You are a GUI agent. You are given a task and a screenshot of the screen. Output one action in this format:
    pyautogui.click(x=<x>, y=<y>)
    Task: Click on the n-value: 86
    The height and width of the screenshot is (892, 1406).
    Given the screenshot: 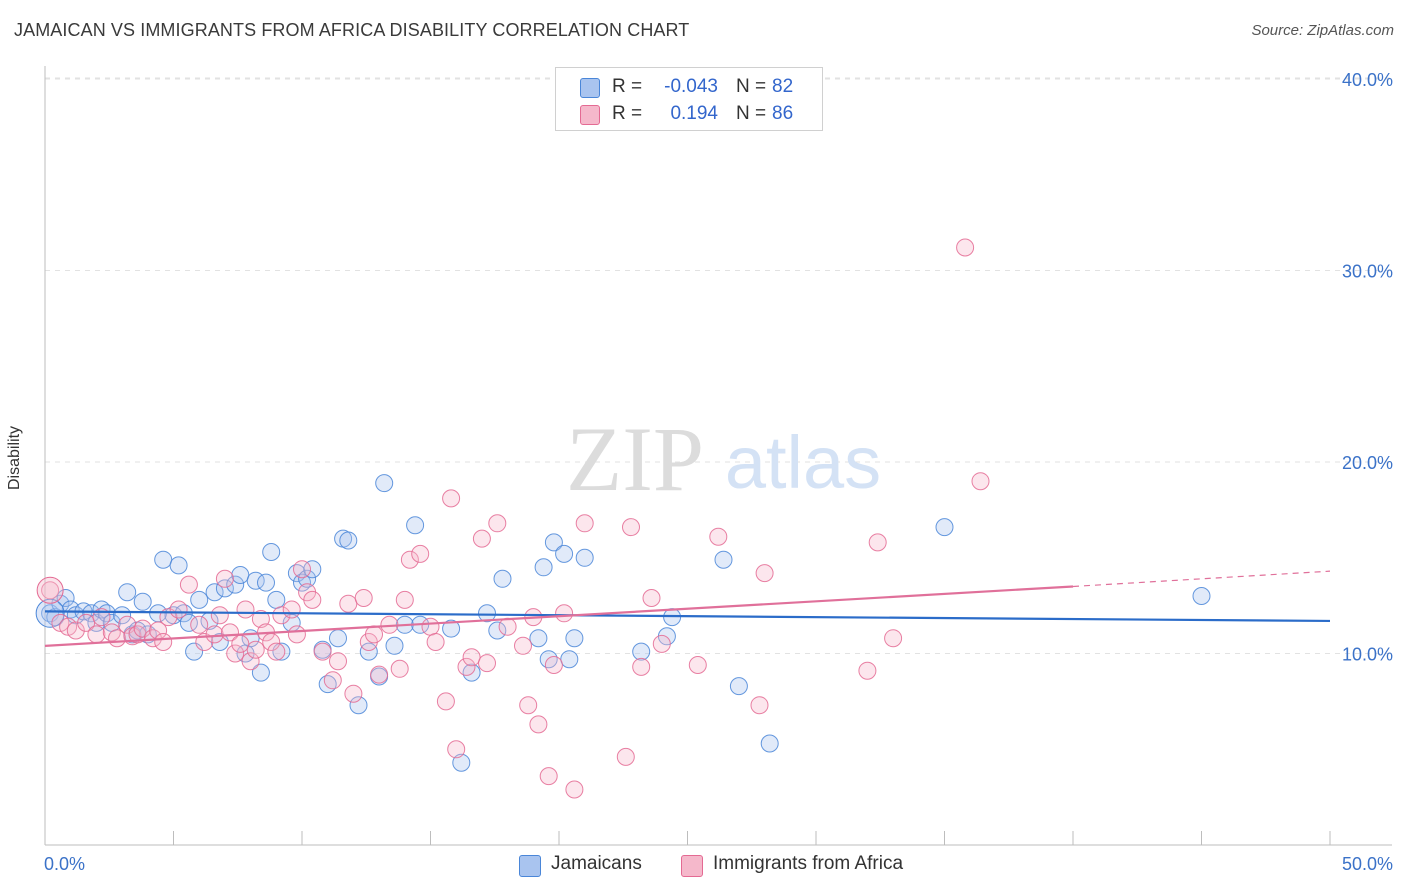 What is the action you would take?
    pyautogui.click(x=783, y=113)
    